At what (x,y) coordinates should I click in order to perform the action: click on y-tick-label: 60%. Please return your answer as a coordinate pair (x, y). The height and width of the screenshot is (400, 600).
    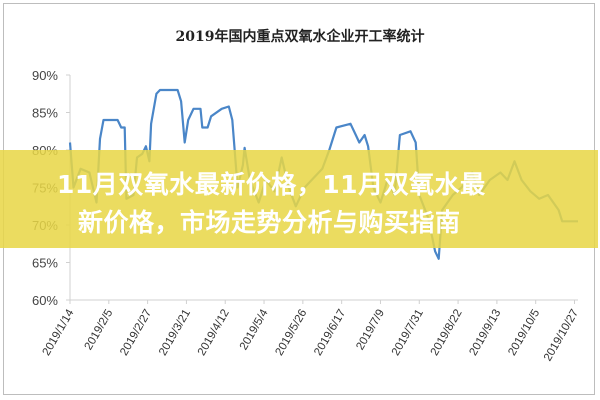
    Looking at the image, I should click on (45, 300).